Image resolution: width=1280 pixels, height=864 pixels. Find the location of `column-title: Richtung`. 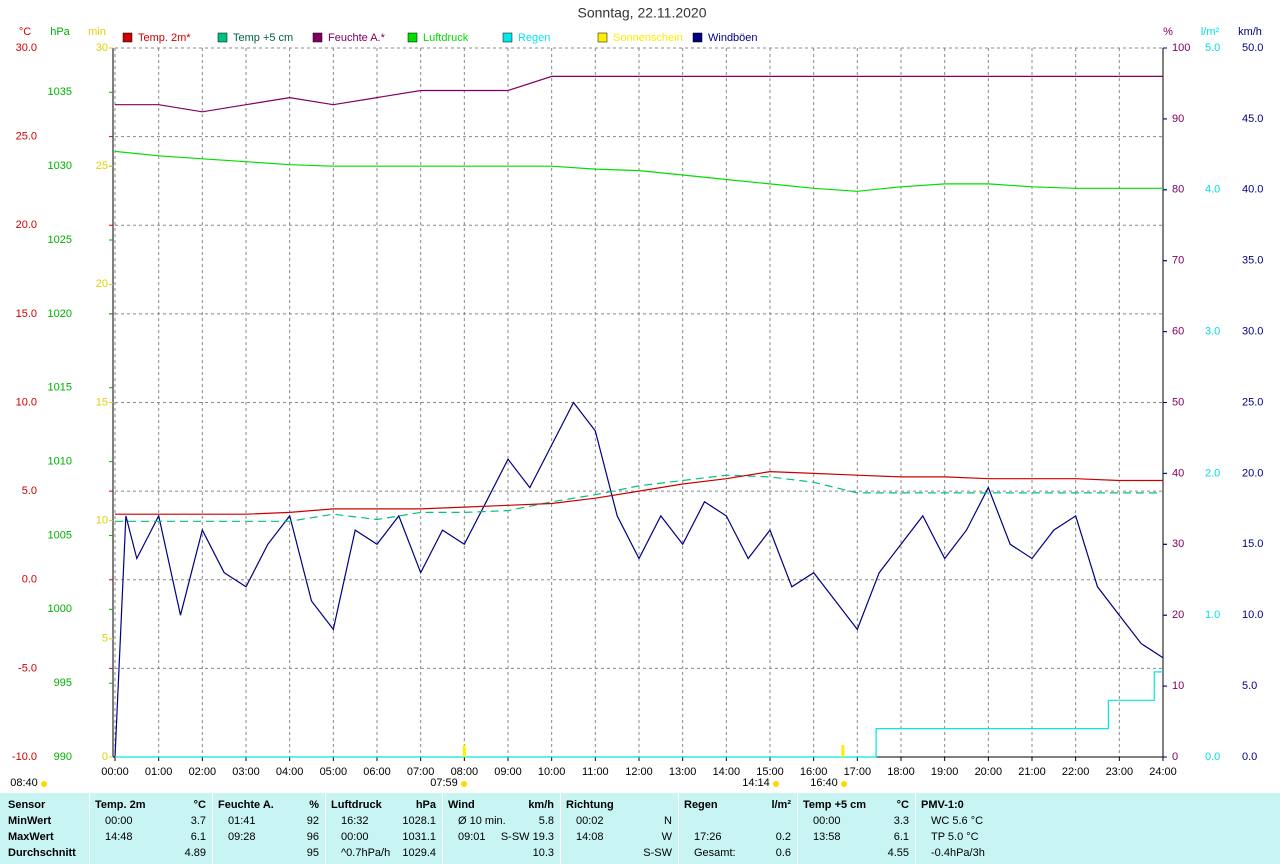

column-title: Richtung is located at coordinates (590, 805).